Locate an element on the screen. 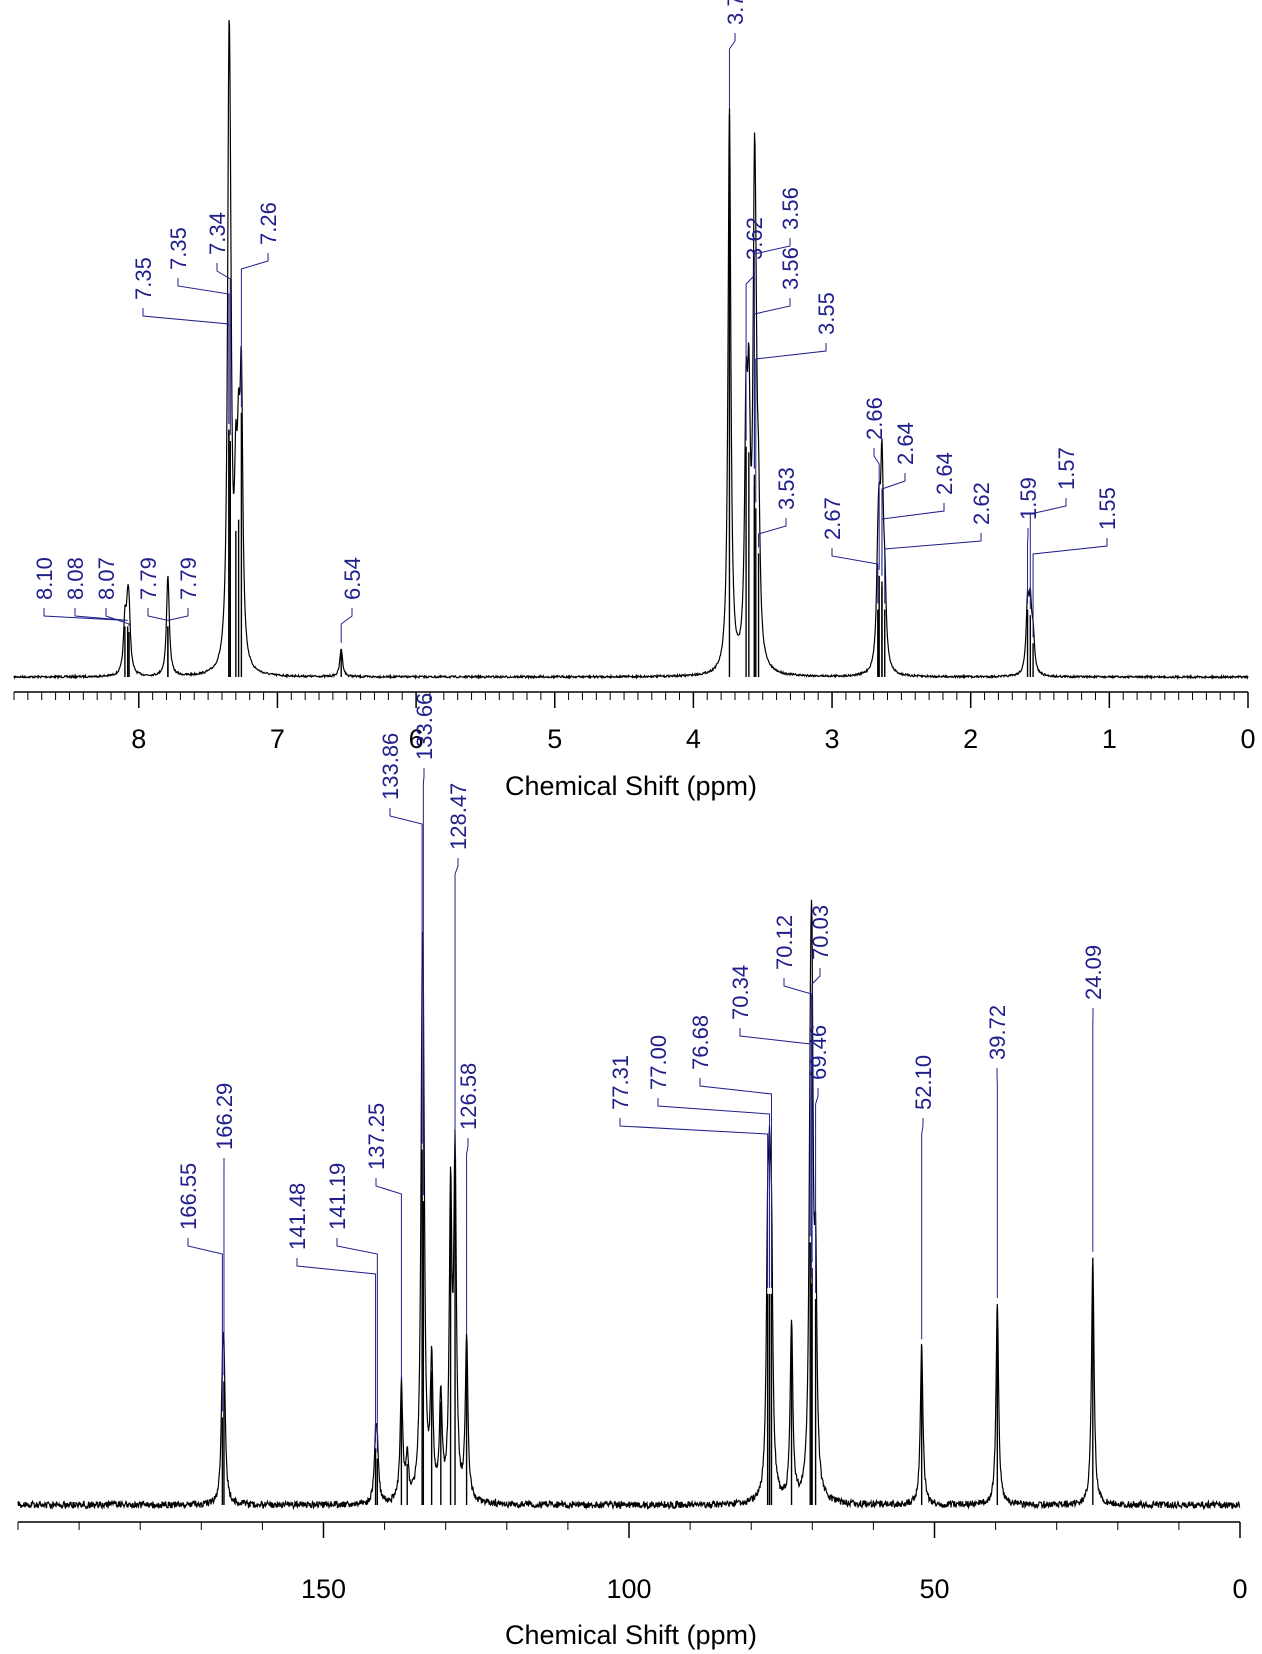  x-tick-label: 50 is located at coordinates (934, 1589).